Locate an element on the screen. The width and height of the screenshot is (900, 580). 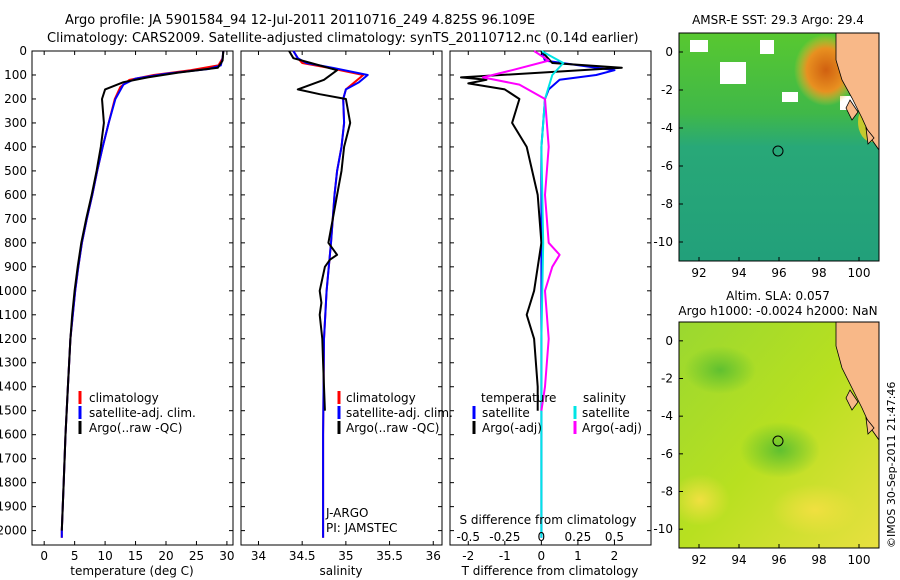
temperature-xlabel: temperature (deg C) is located at coordinates (131, 571).